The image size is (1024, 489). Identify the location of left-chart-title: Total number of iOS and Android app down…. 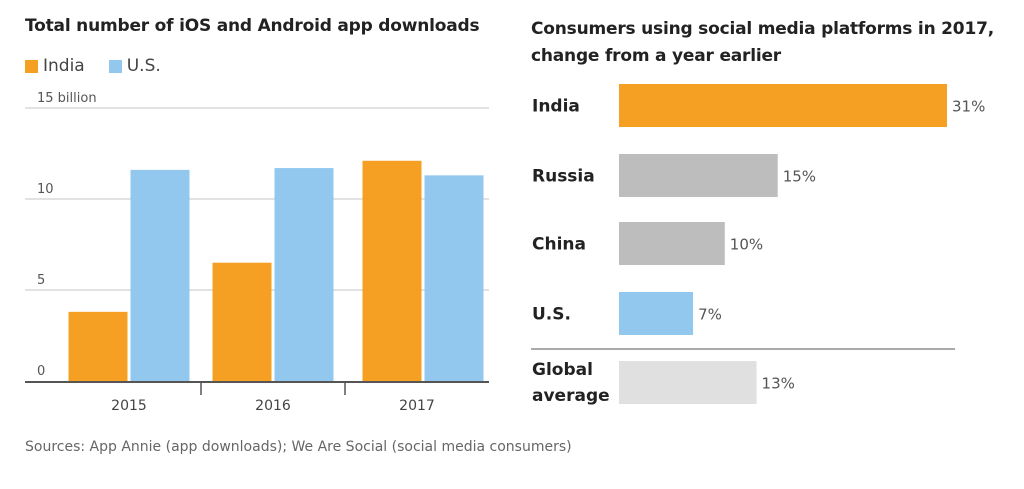
(252, 26).